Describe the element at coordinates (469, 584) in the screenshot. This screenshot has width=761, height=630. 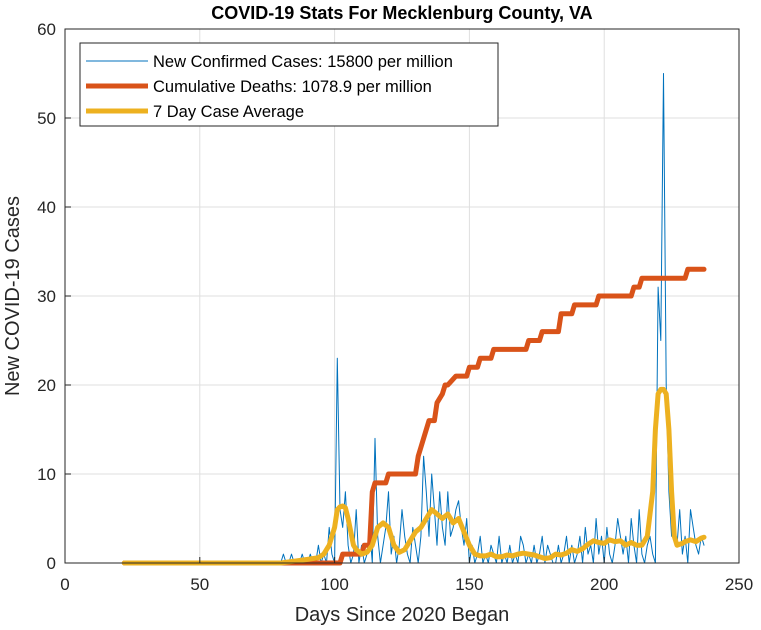
I see `x-tick-label: 150` at that location.